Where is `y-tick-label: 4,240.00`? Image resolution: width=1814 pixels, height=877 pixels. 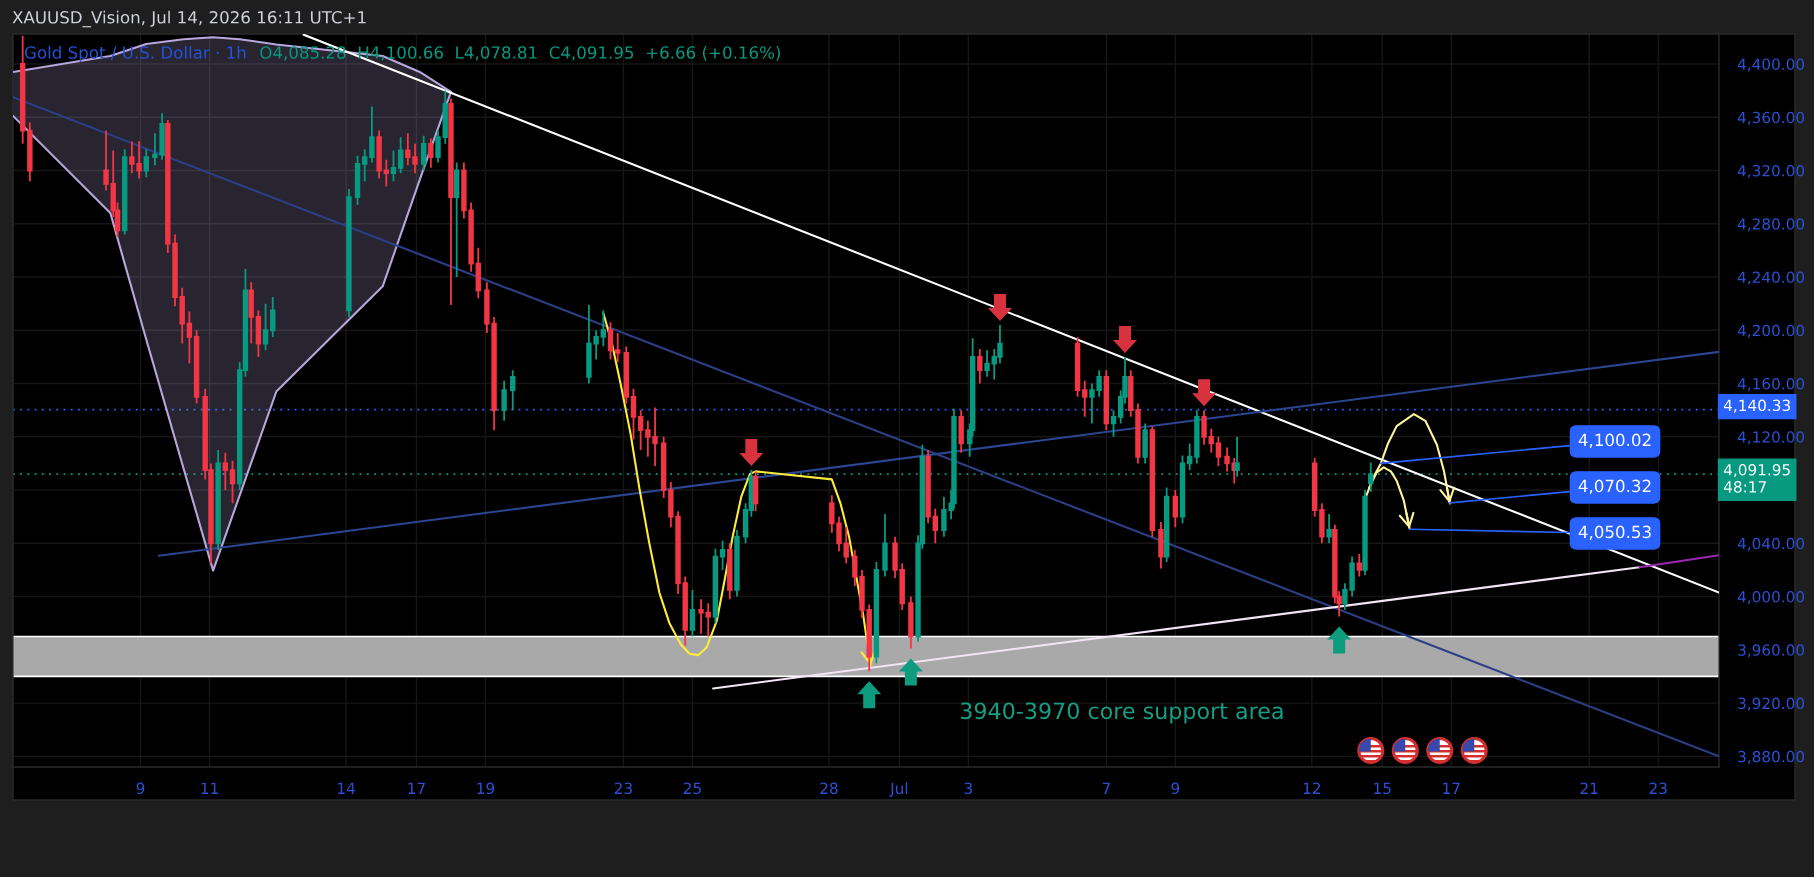
y-tick-label: 4,240.00 is located at coordinates (1771, 278).